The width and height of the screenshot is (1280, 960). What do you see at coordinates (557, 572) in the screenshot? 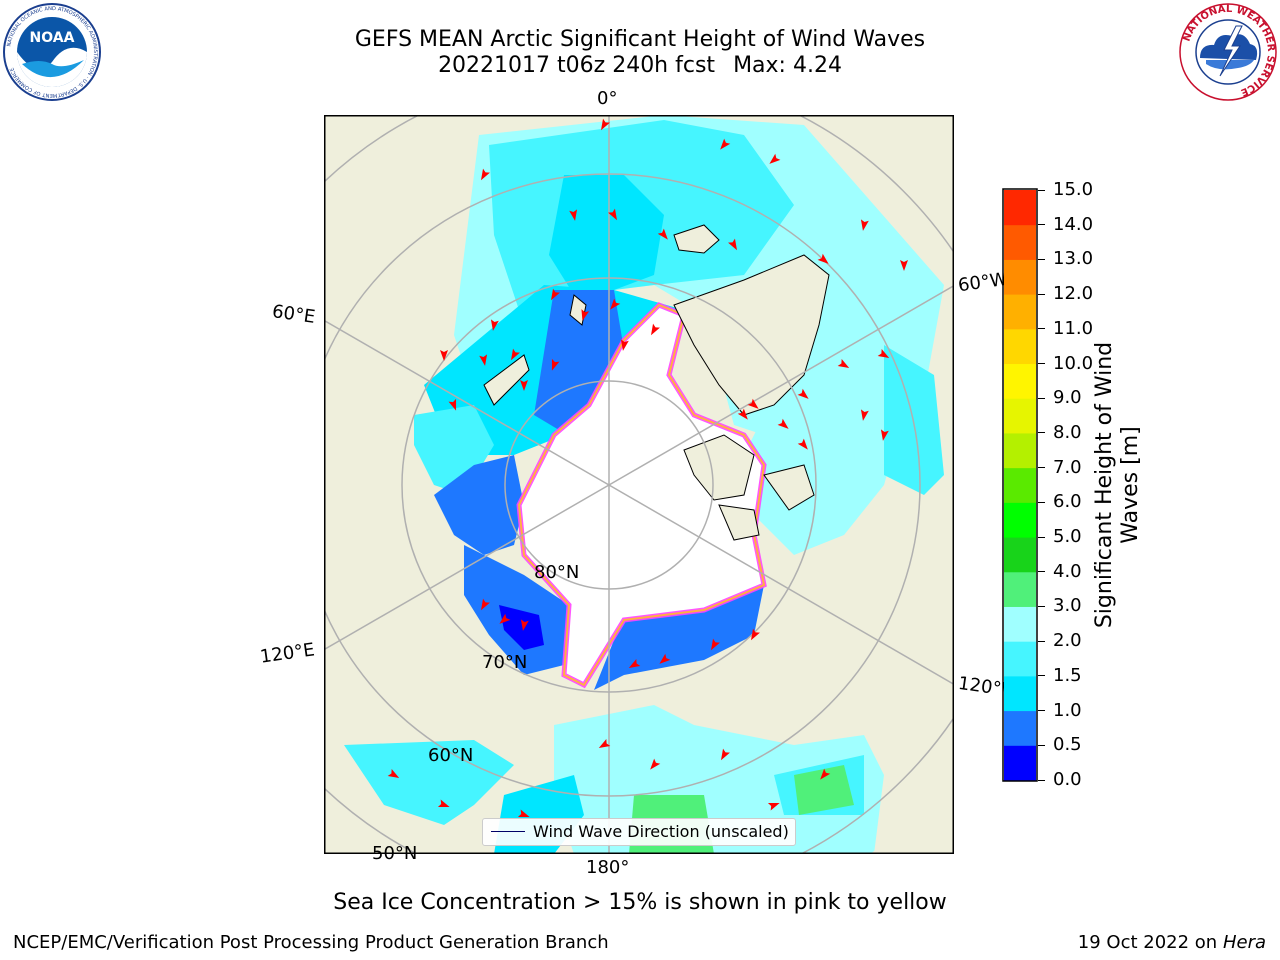
I see `lat-label-80n: 80°N` at bounding box center [557, 572].